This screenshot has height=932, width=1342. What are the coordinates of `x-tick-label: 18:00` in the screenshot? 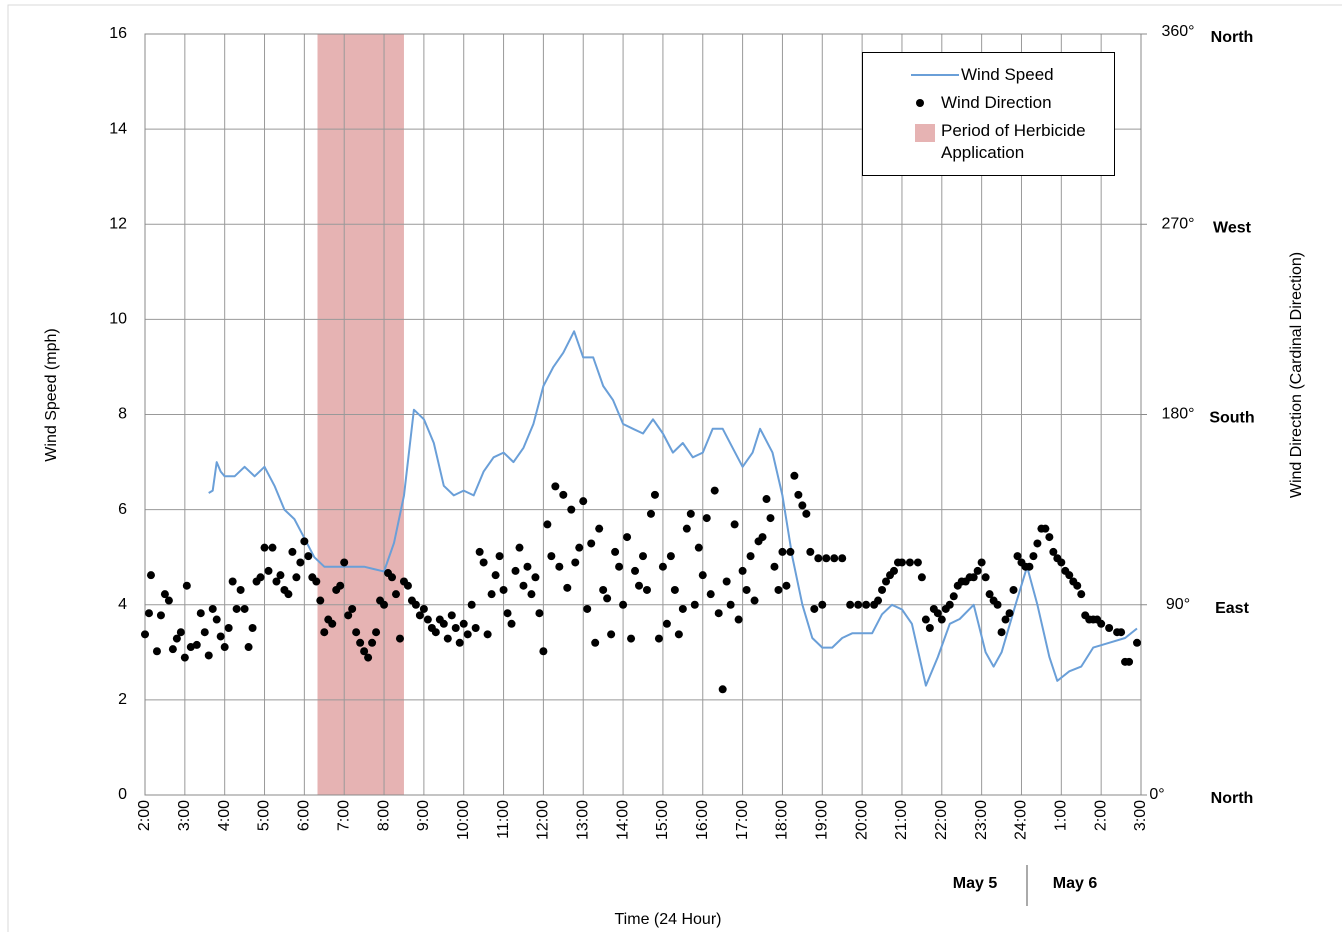 It's located at (782, 820).